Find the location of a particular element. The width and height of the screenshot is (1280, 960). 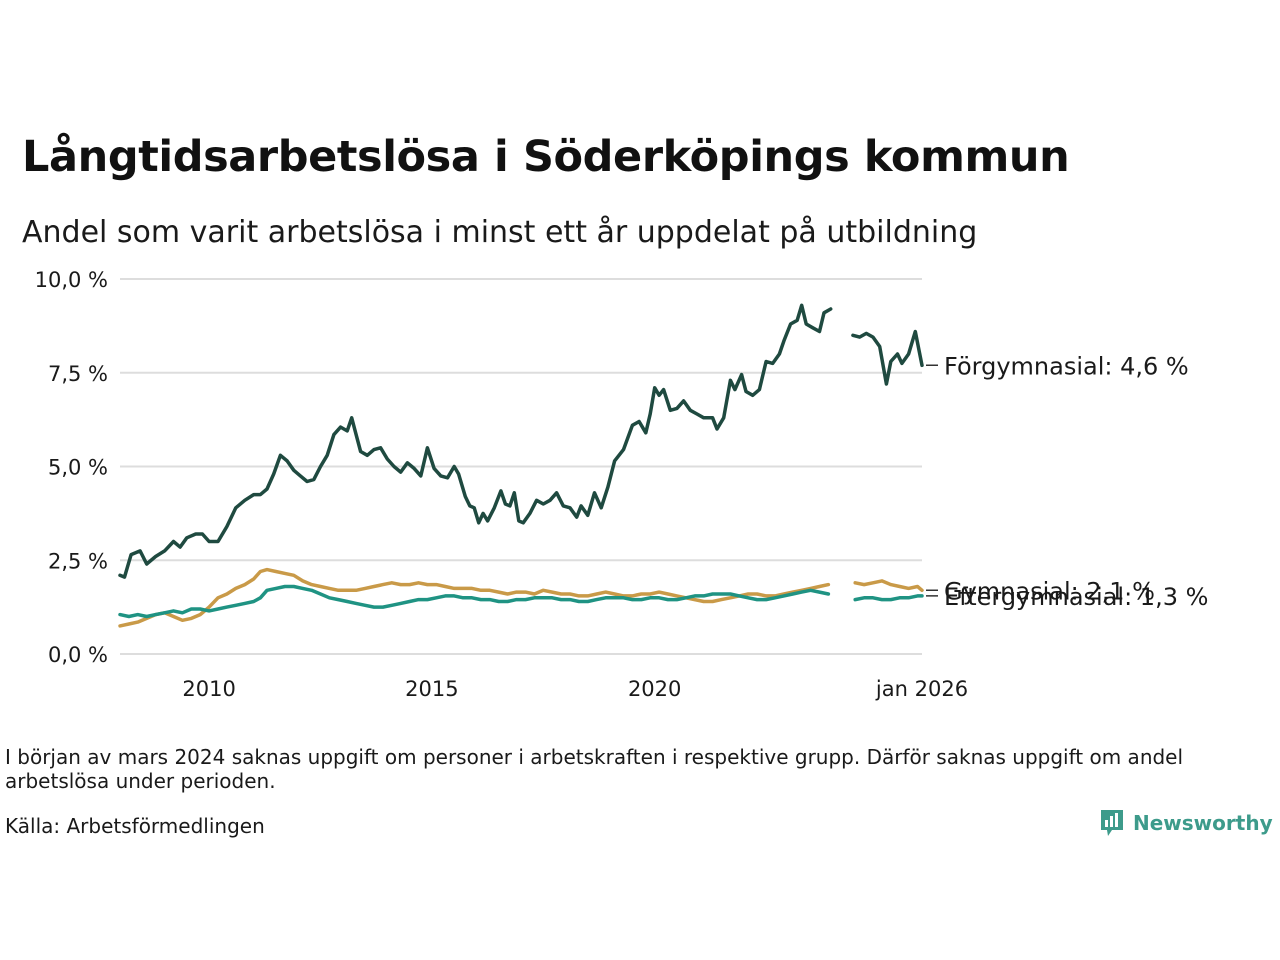

series-line-förgymnasial is located at coordinates (887, 357).